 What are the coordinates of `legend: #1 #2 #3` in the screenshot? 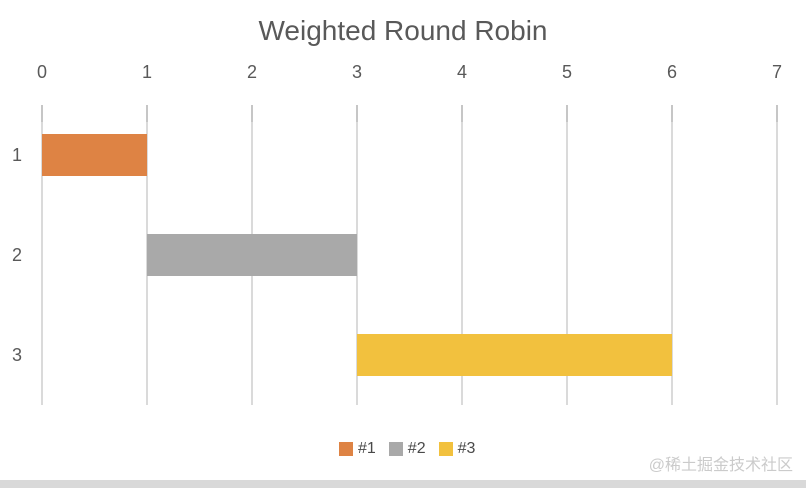 It's located at (407, 449).